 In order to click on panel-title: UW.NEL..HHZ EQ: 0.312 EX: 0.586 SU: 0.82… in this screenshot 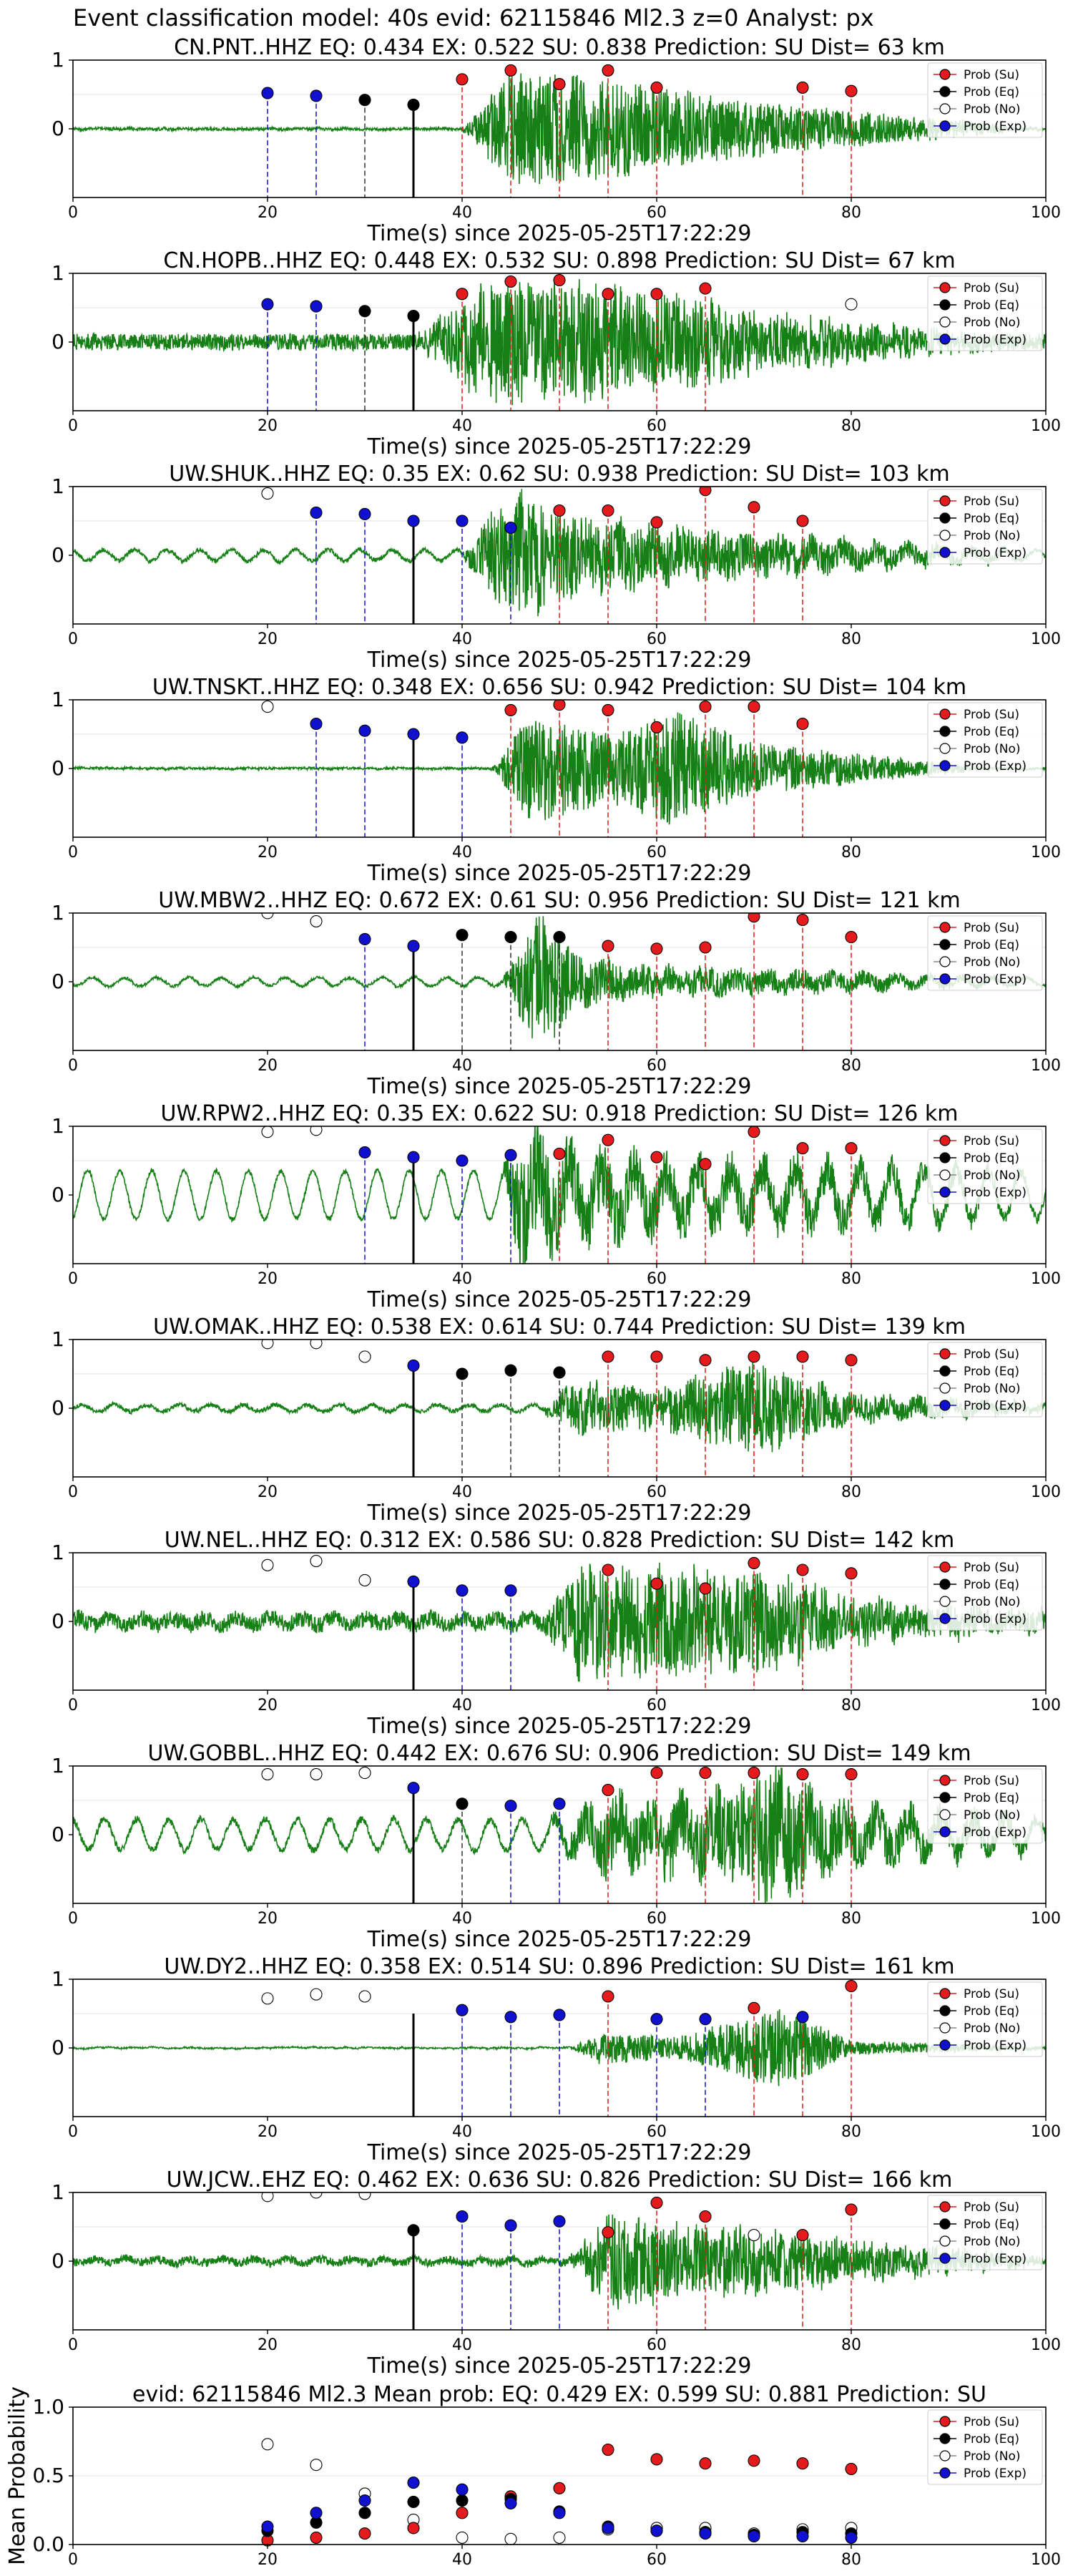, I will do `click(559, 1540)`.